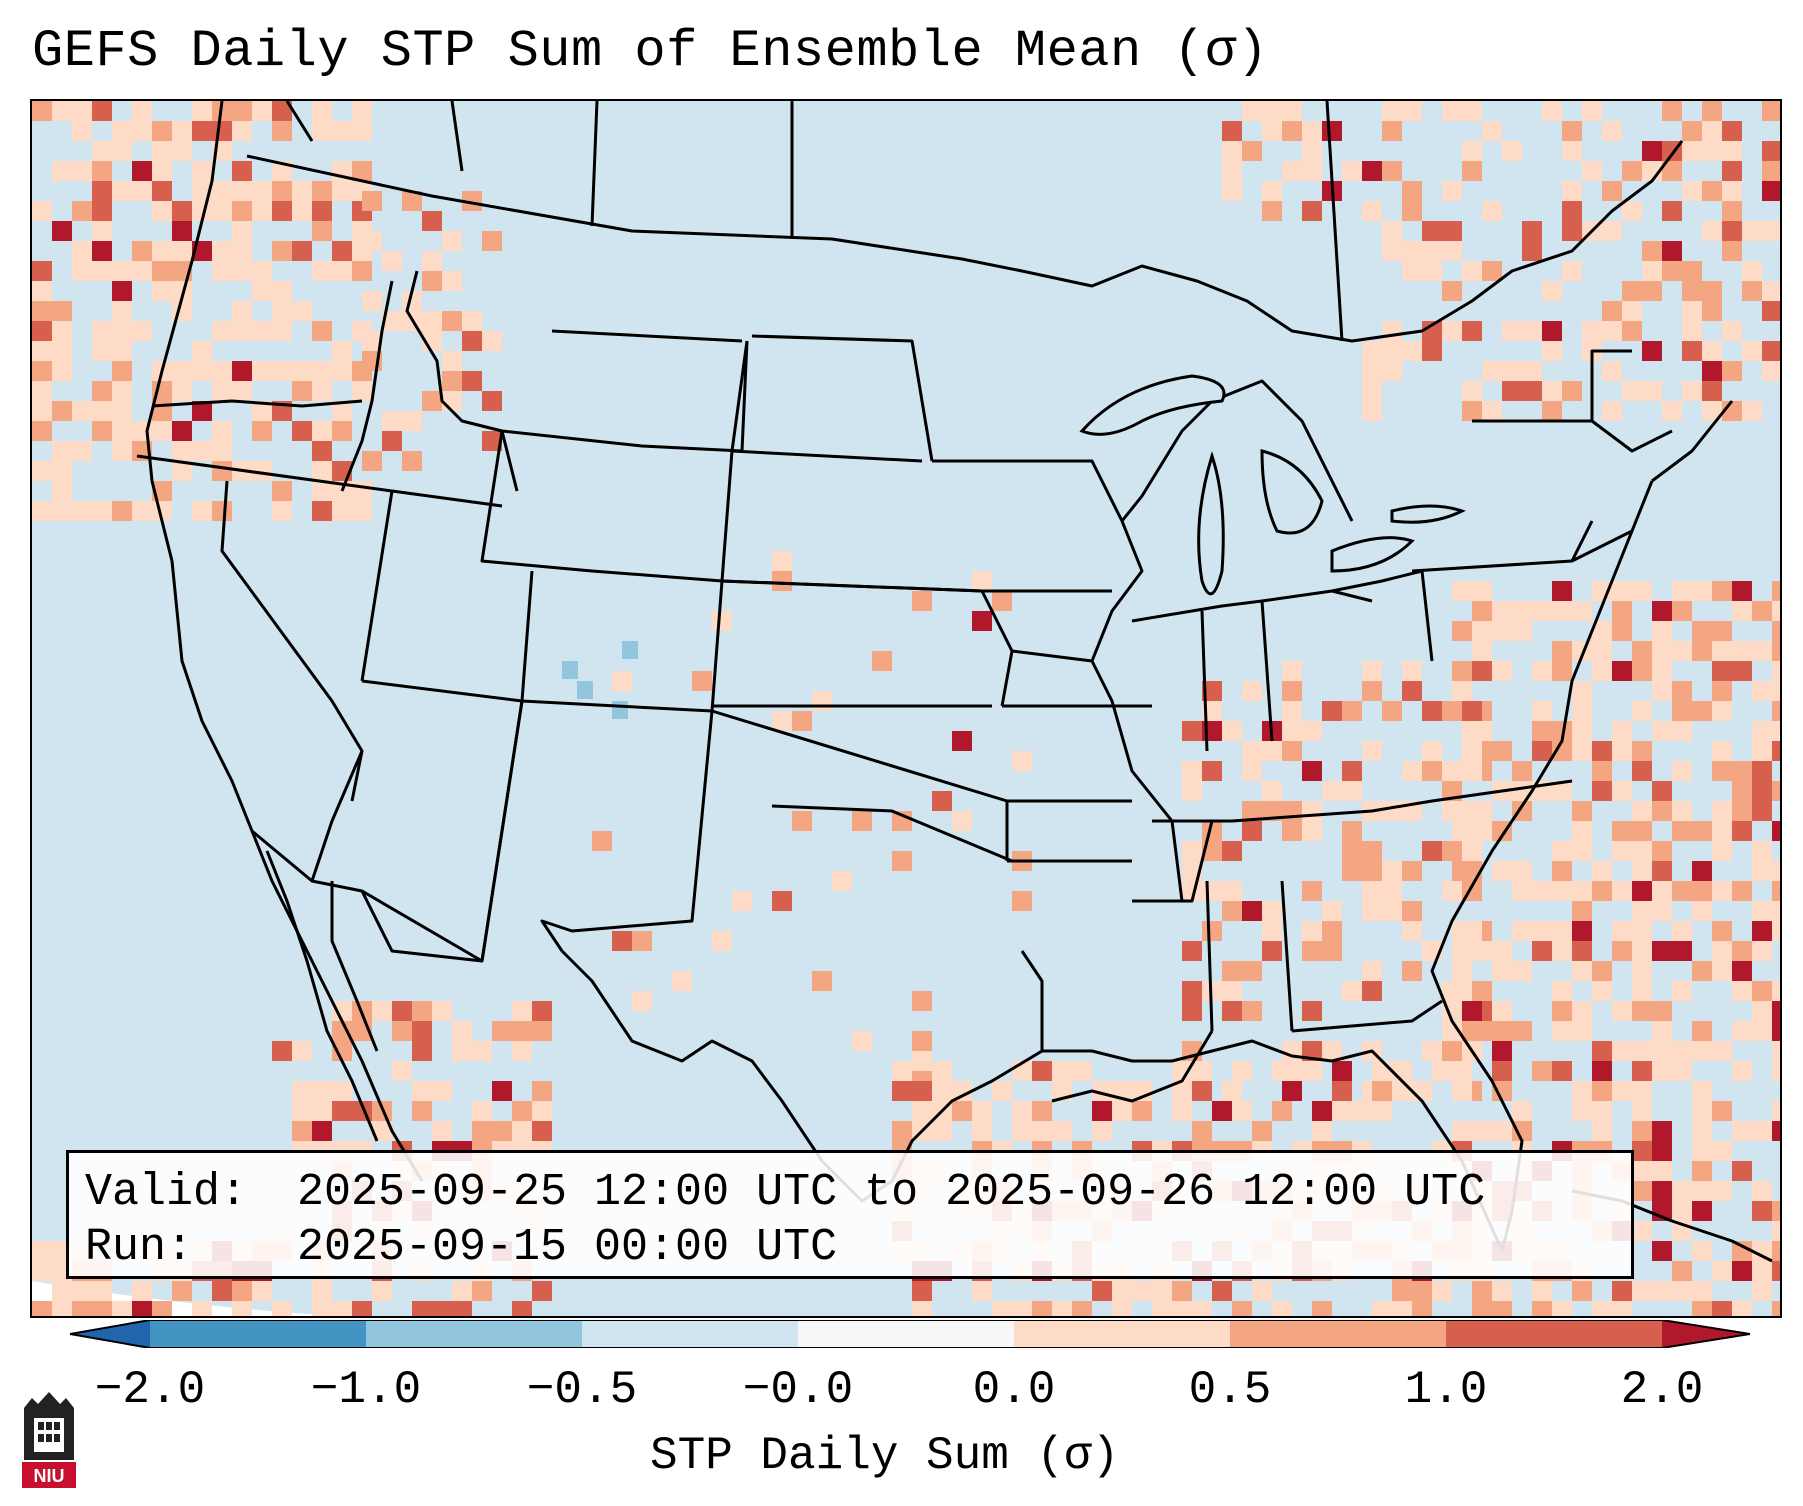 This screenshot has height=1506, width=1803. What do you see at coordinates (1428, 514) in the screenshot?
I see `lake-ontario` at bounding box center [1428, 514].